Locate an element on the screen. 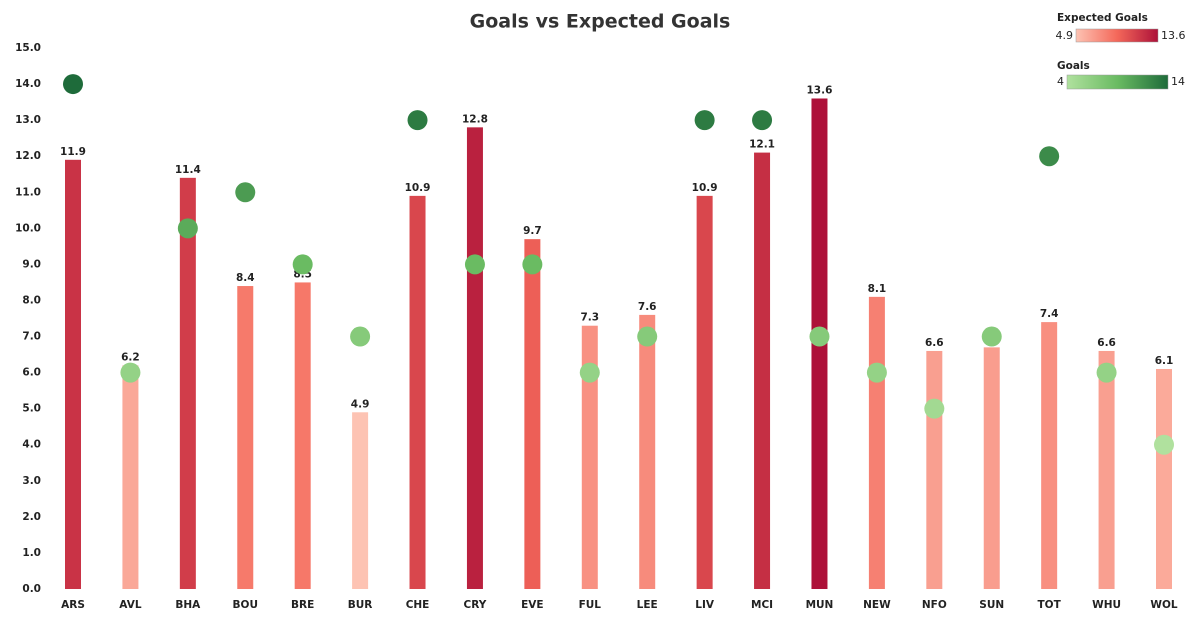 The height and width of the screenshot is (618, 1200). data-label: 7.4 is located at coordinates (1049, 314).